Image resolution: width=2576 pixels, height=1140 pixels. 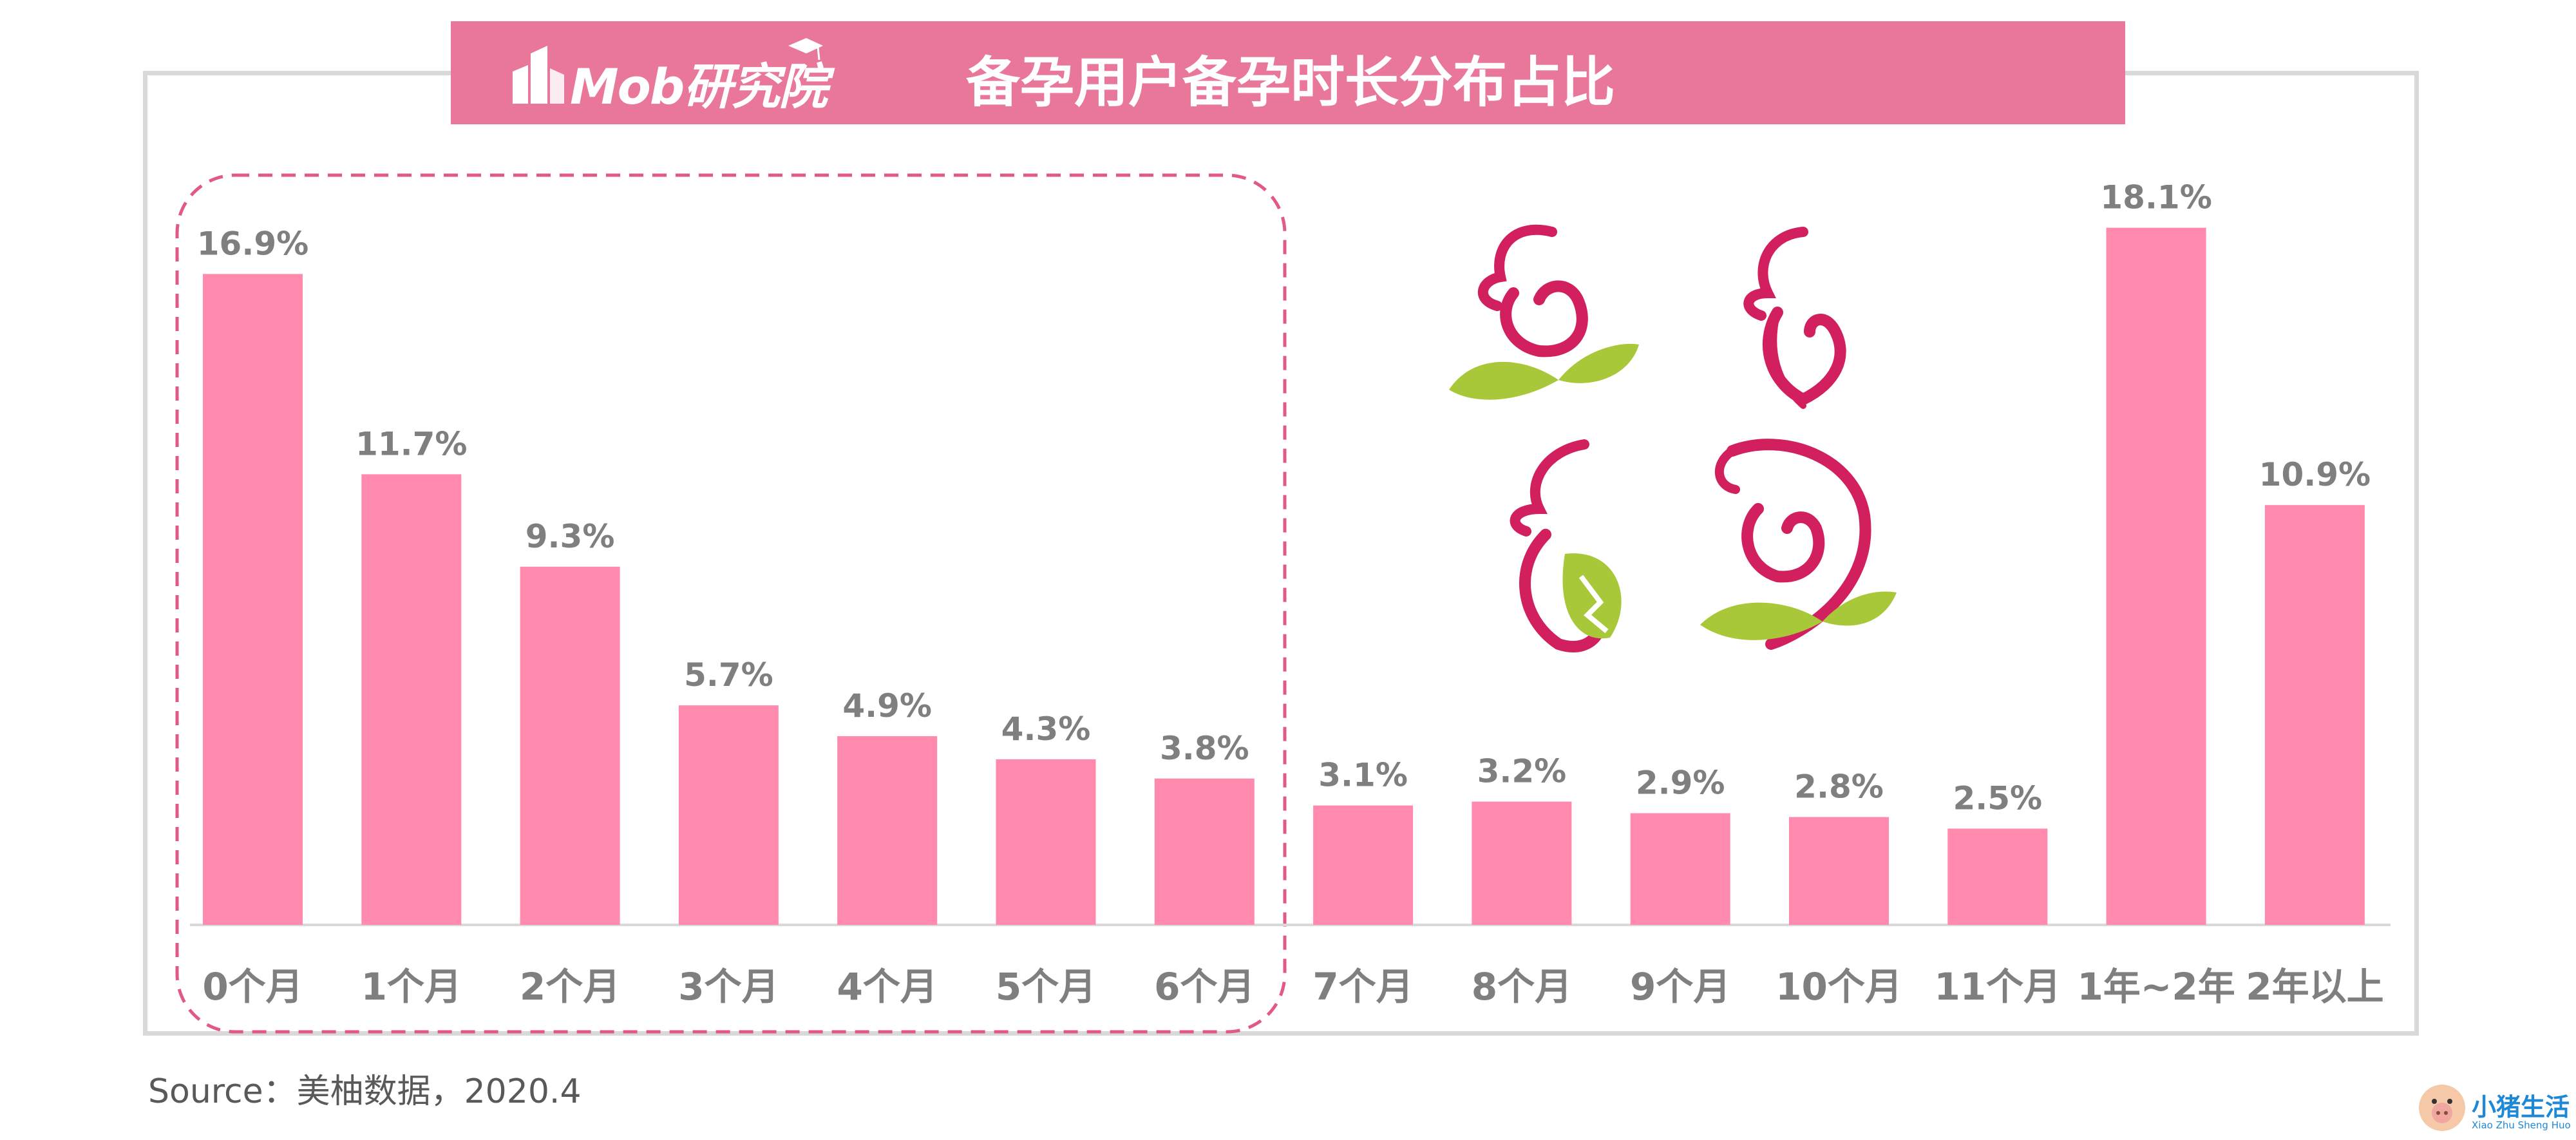 What do you see at coordinates (411, 443) in the screenshot?
I see `value-label-1: 11.7%` at bounding box center [411, 443].